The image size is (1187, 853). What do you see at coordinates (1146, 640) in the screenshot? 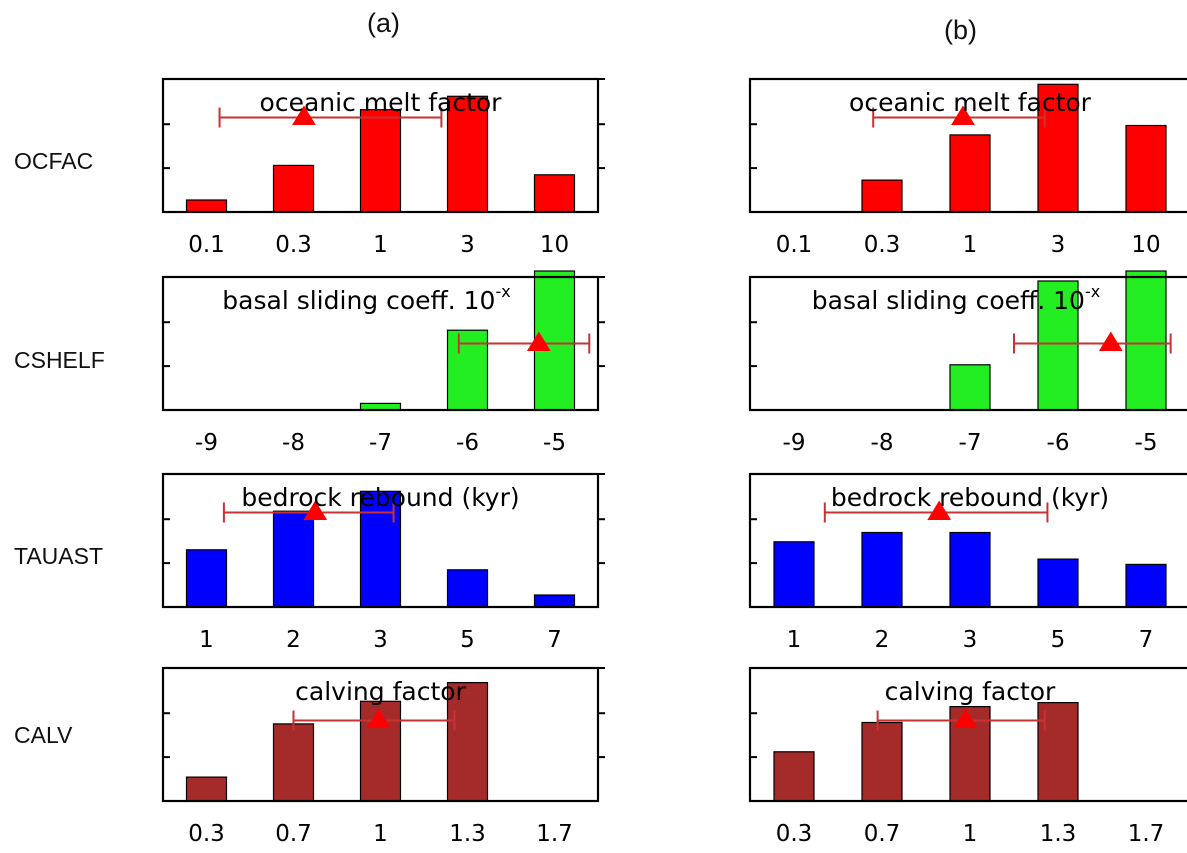
I see `x-tick-label: 7` at bounding box center [1146, 640].